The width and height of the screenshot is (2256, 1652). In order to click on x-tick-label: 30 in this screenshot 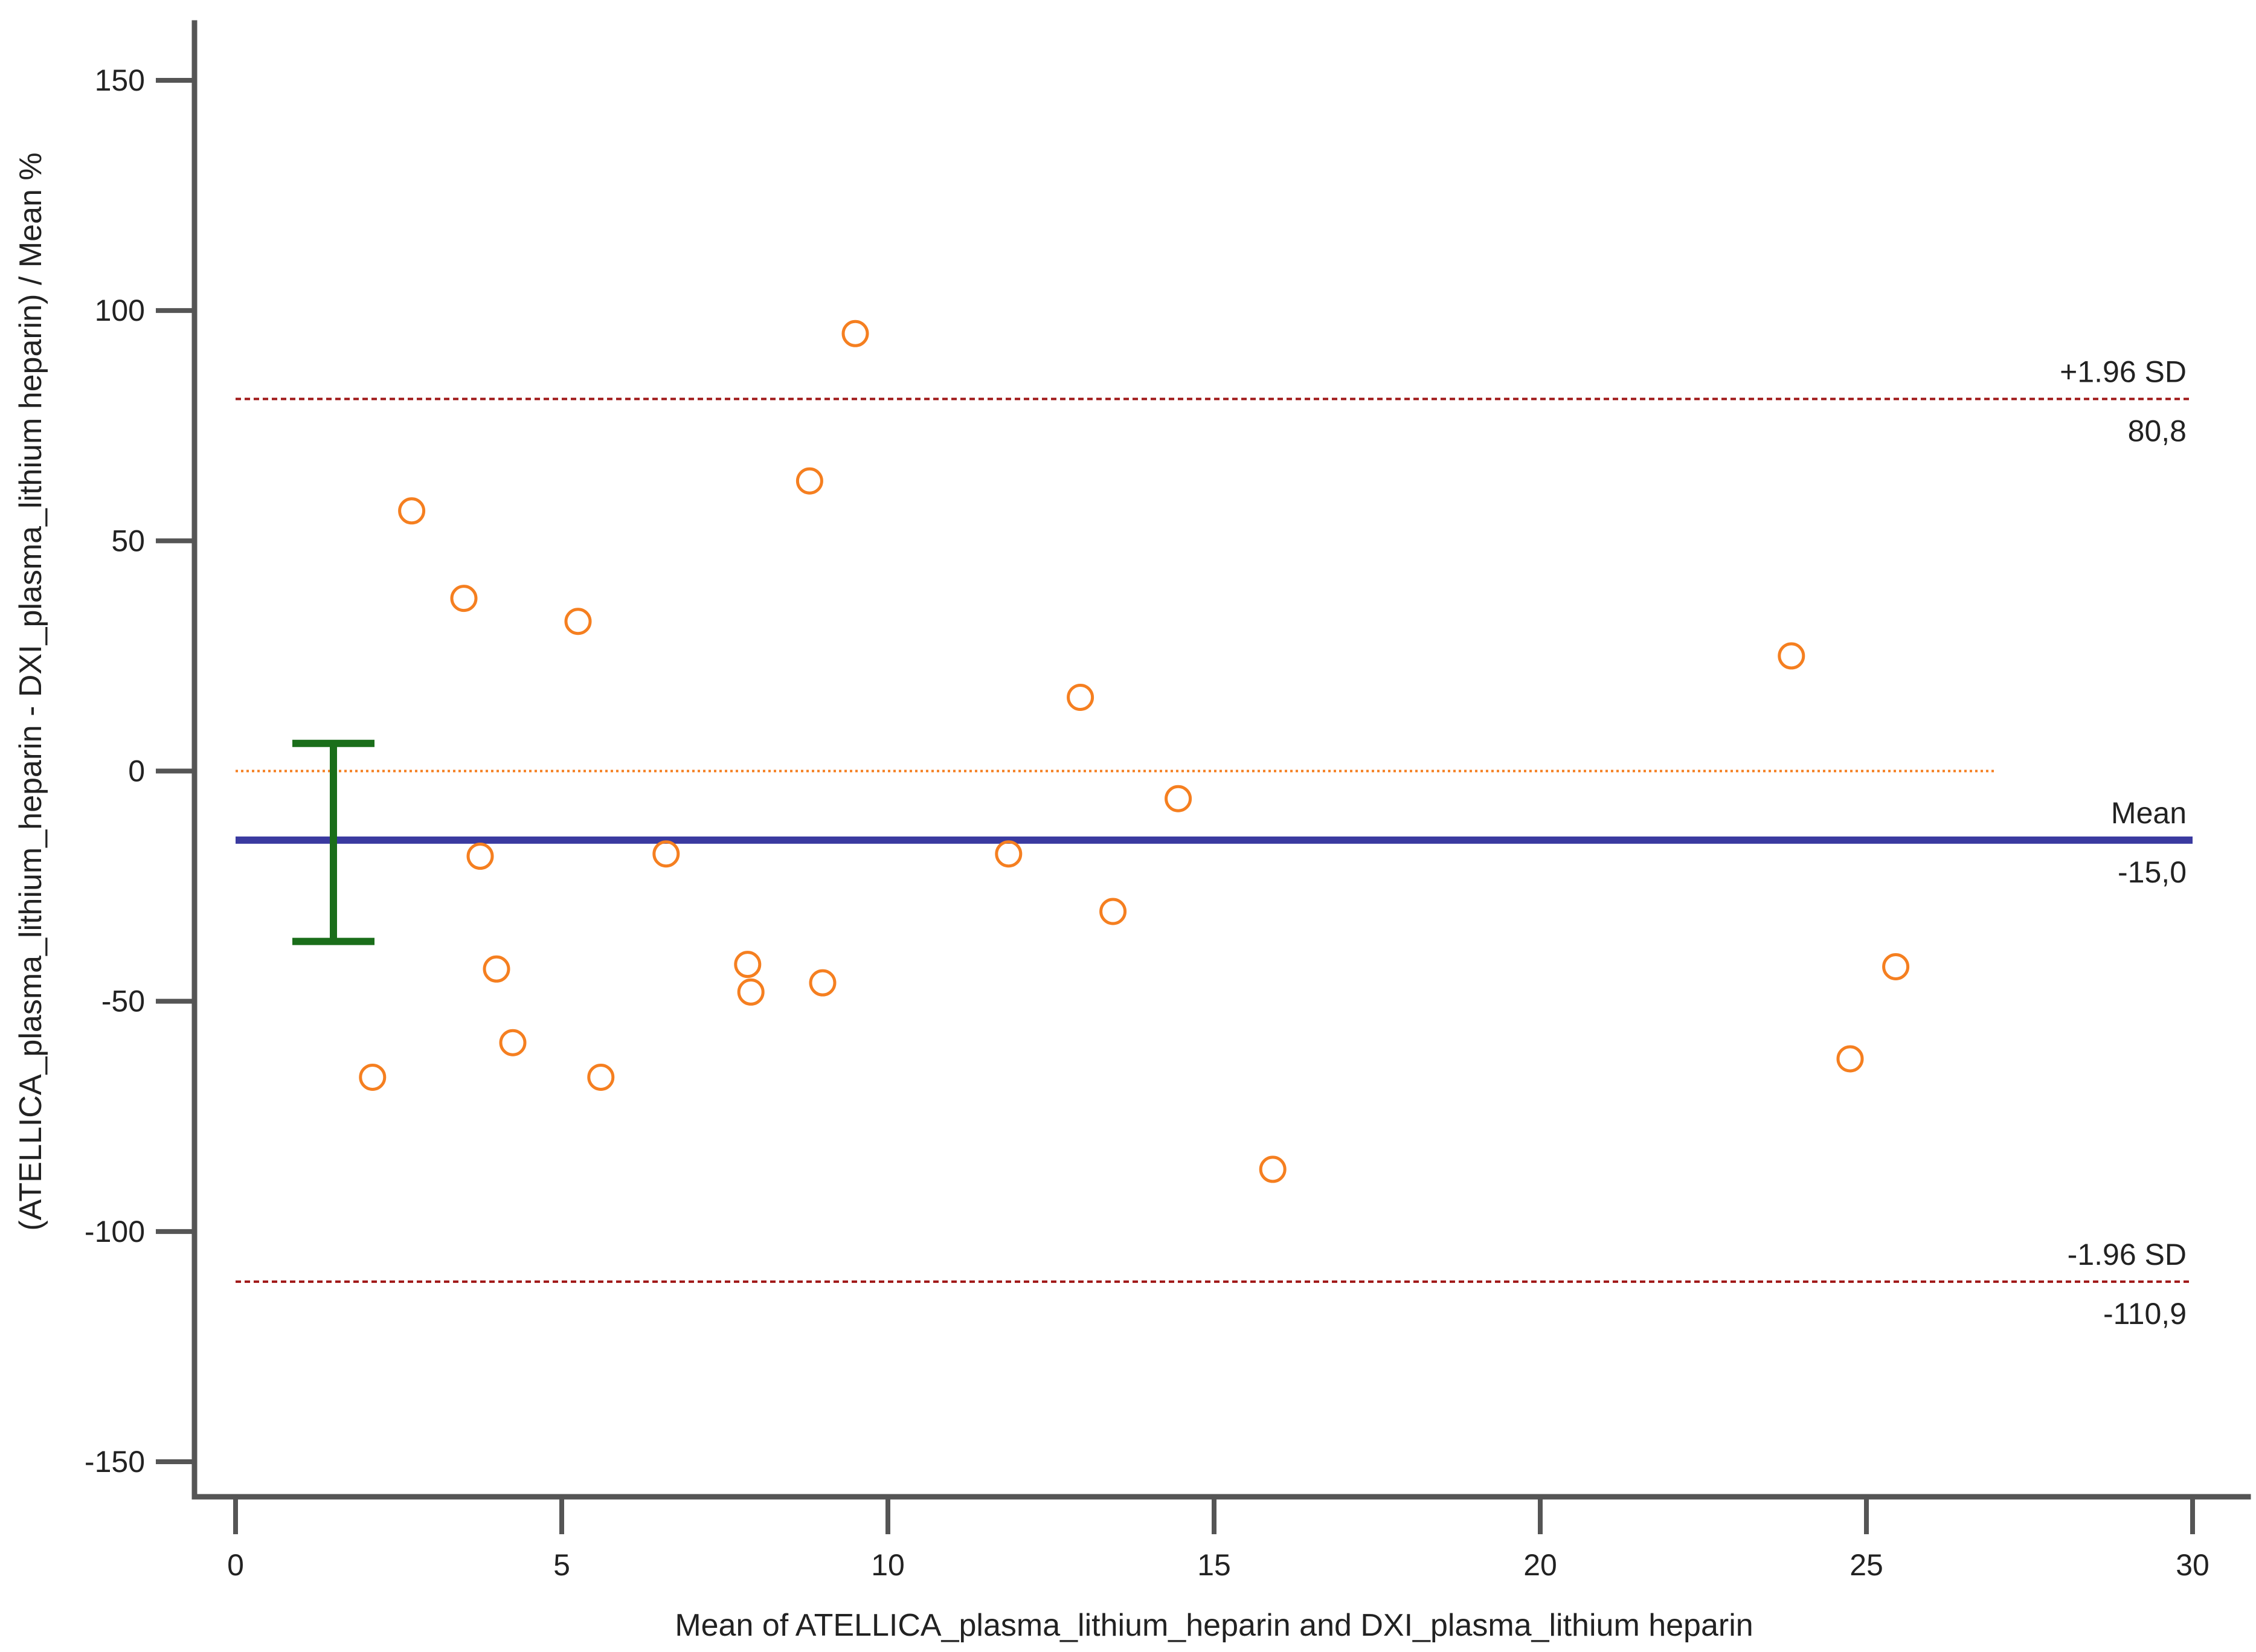, I will do `click(2192, 1565)`.